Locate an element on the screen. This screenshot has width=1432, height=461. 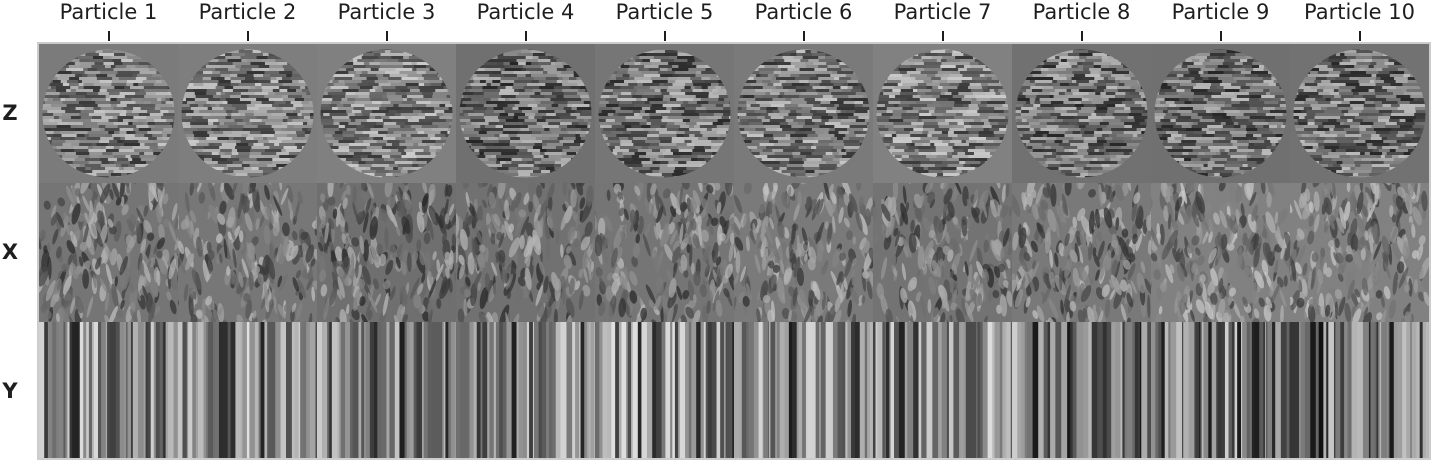
row-label-z: Z is located at coordinates (10, 112).